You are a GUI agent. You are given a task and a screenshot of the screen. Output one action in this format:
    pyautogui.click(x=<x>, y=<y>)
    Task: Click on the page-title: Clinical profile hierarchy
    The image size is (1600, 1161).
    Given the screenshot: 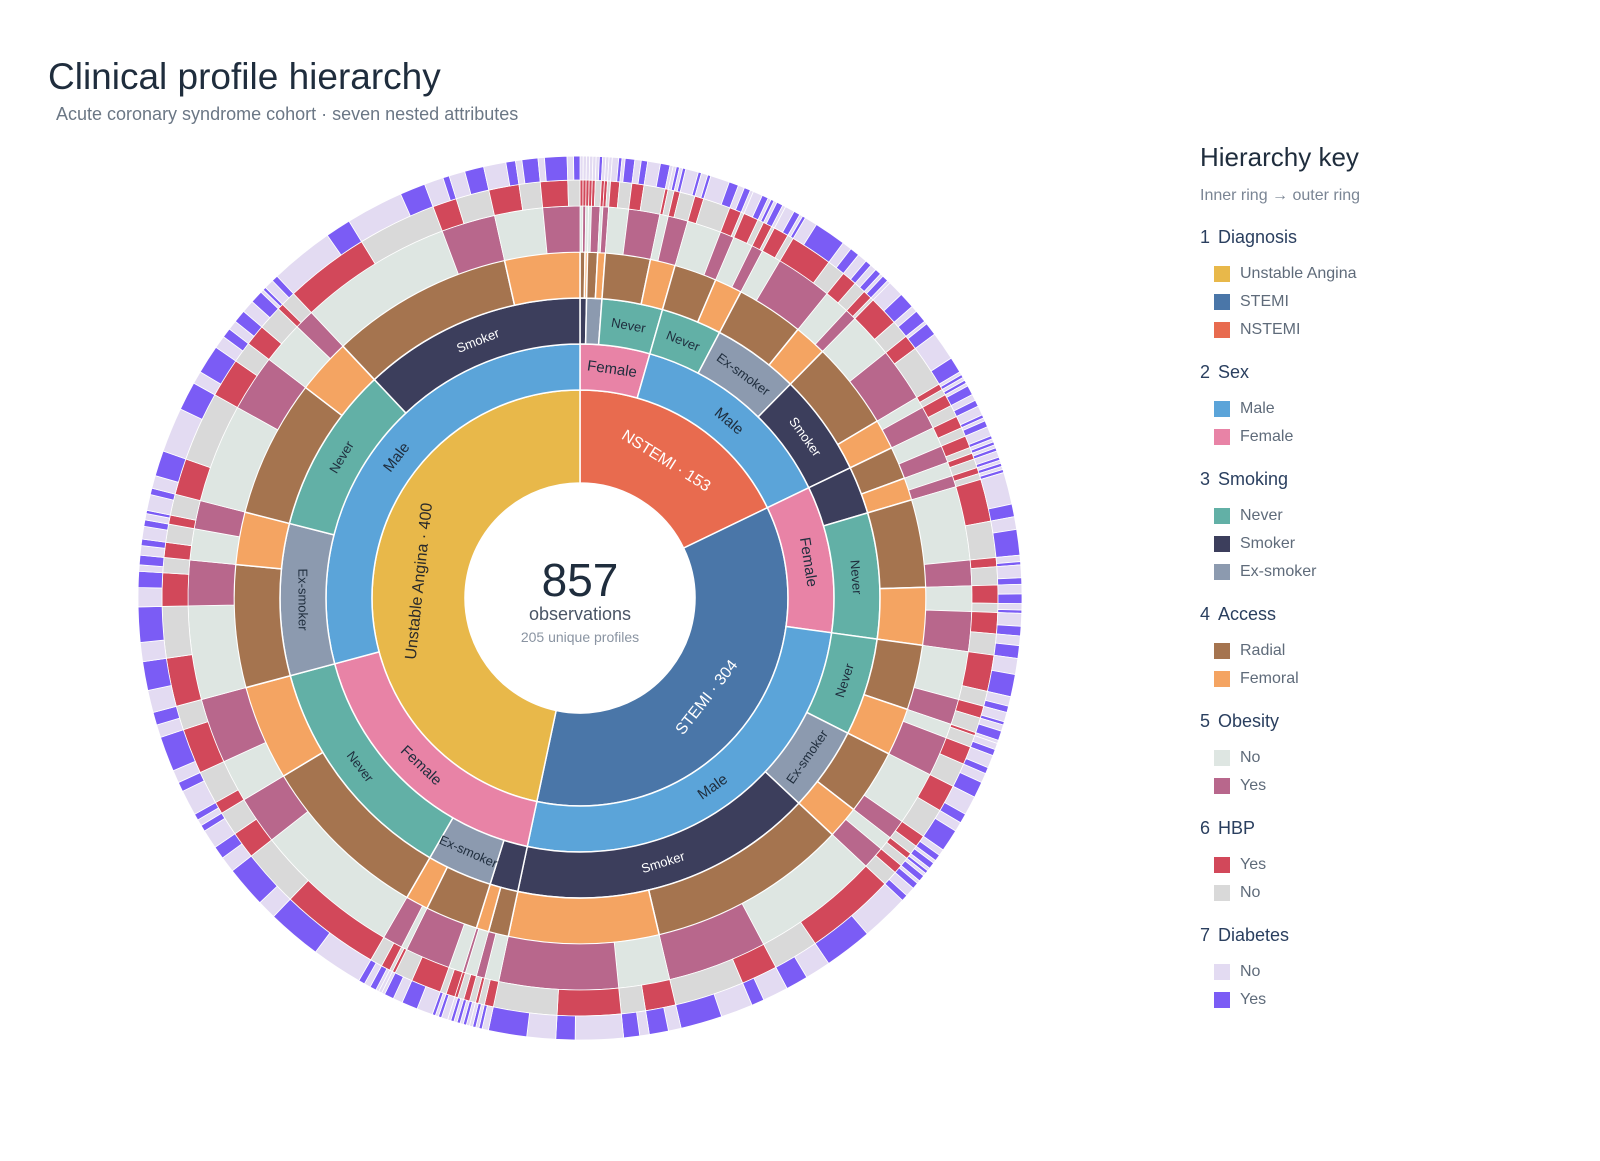 What is the action you would take?
    pyautogui.click(x=244, y=76)
    